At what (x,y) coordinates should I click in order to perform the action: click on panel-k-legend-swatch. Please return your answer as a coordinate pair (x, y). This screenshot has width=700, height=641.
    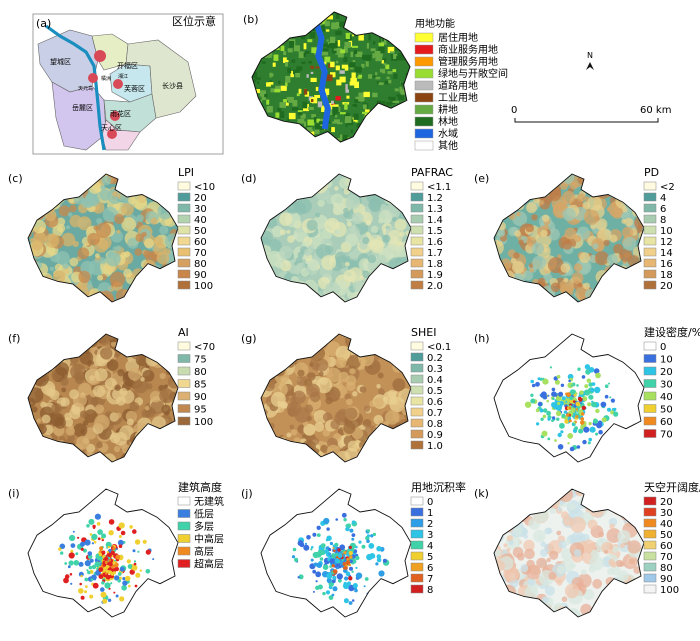
    Looking at the image, I should click on (650, 523).